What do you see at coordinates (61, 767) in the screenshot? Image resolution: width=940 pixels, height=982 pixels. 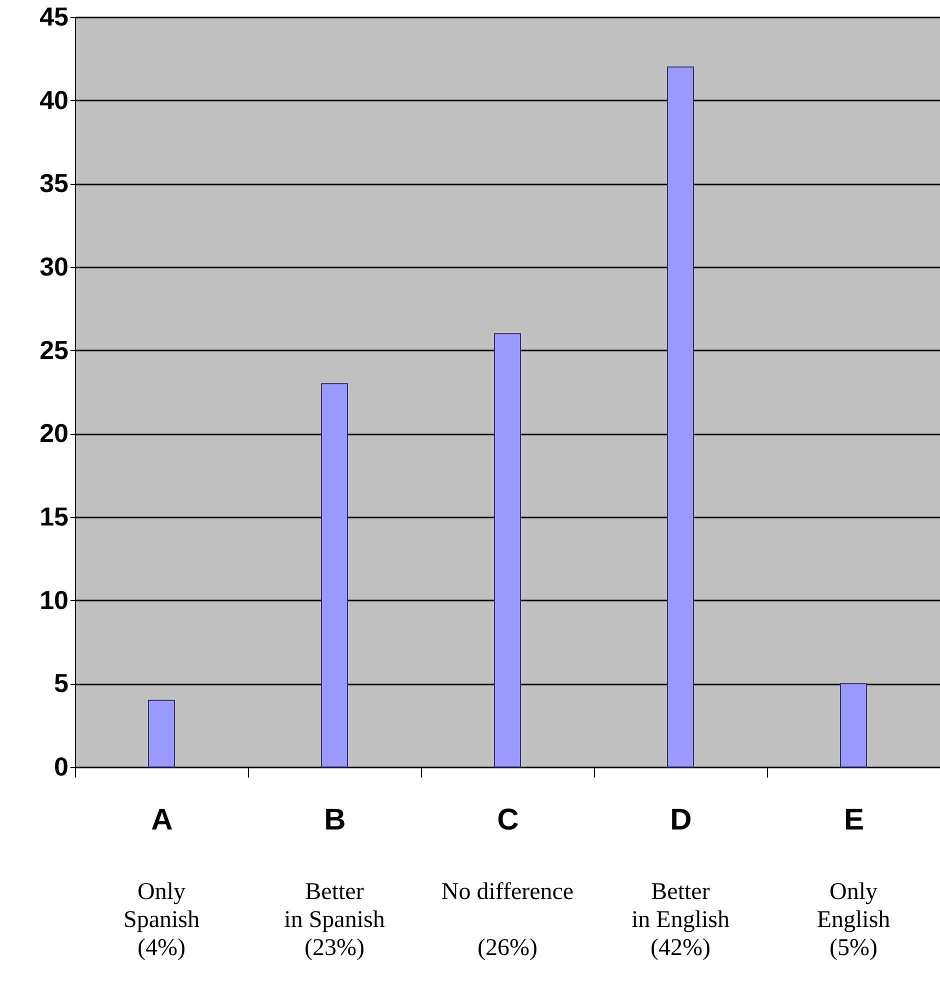 I see `y-tick-label: 0` at bounding box center [61, 767].